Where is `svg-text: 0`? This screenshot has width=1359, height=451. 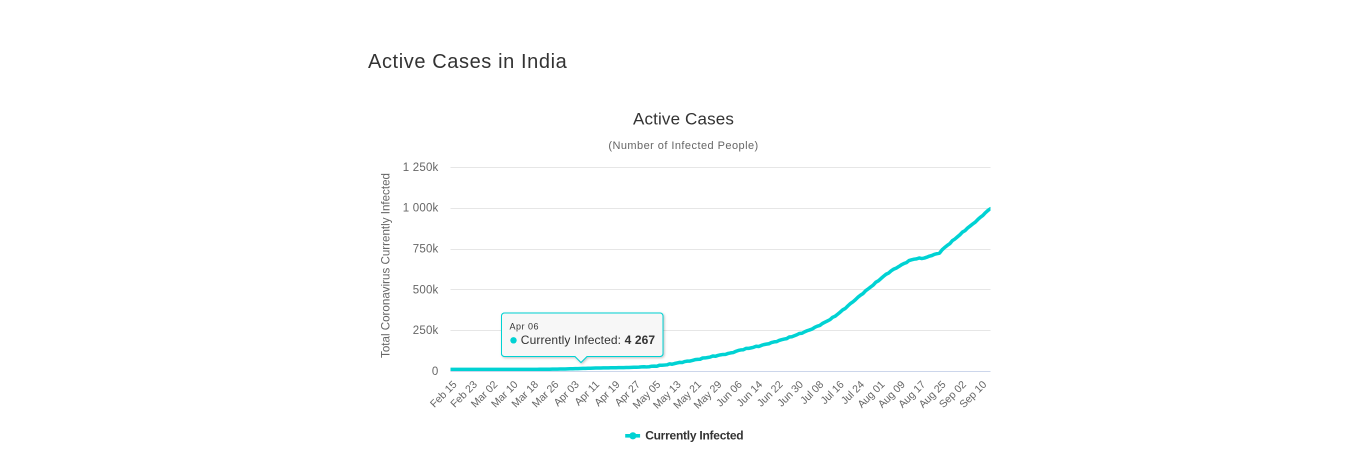
svg-text: 0 is located at coordinates (435, 372).